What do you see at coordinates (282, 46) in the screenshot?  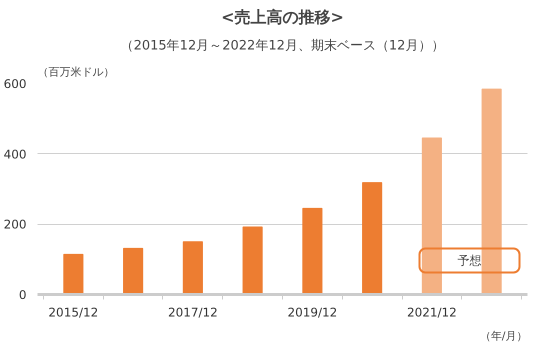 I see `chart-subtitle: （2015年12月～2022年12月、期末ベース（12月））` at bounding box center [282, 46].